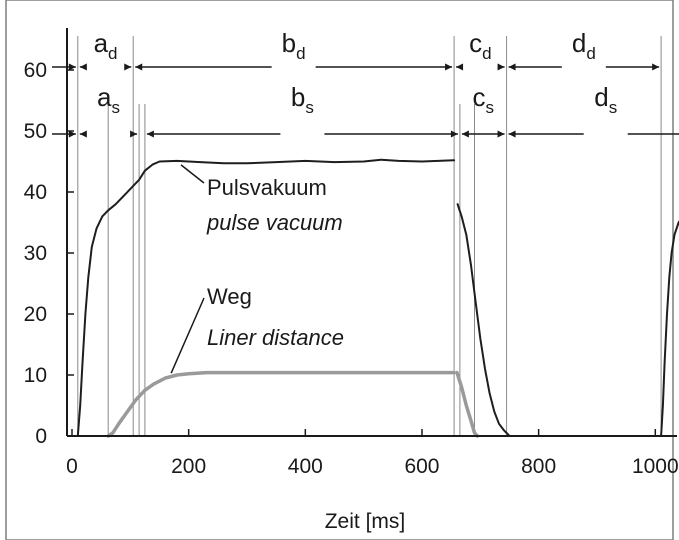  I want to click on pulse-vacuum-label-de: Pulsvakuum, so click(267, 187).